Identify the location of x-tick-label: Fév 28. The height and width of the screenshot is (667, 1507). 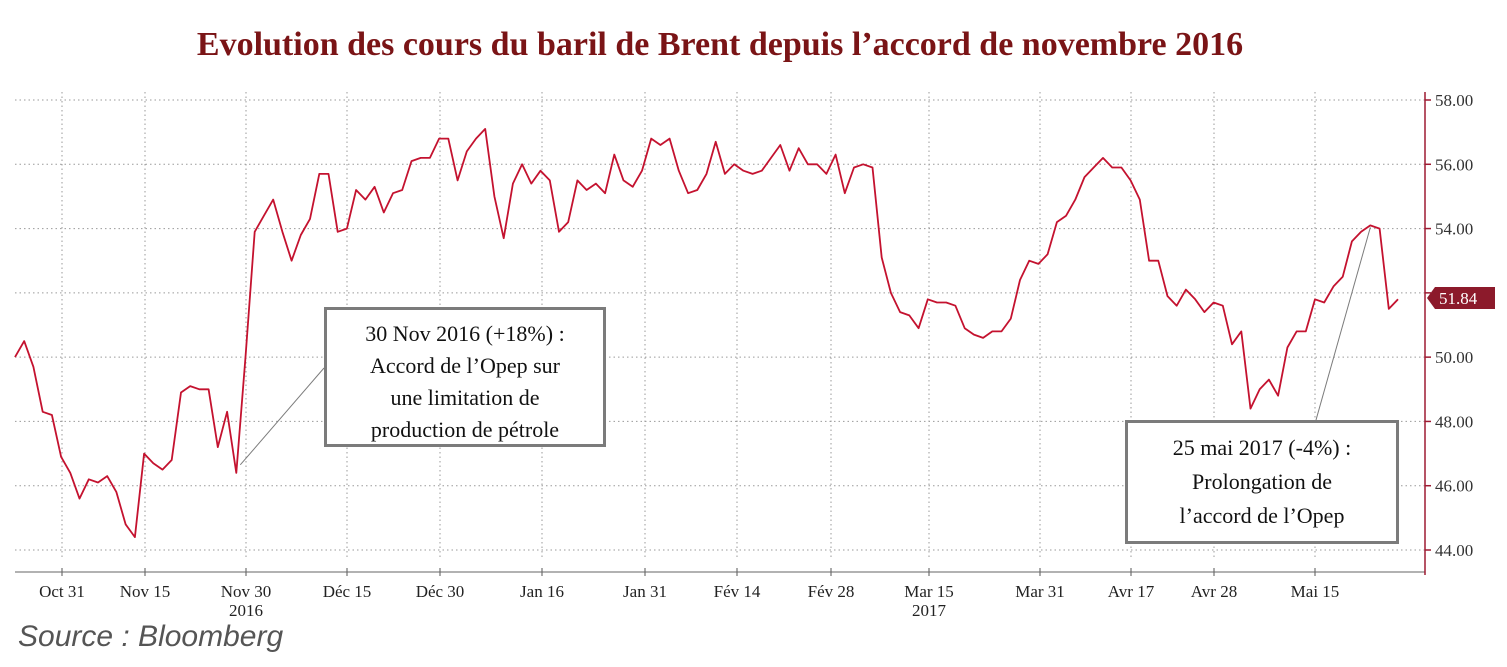
(831, 591).